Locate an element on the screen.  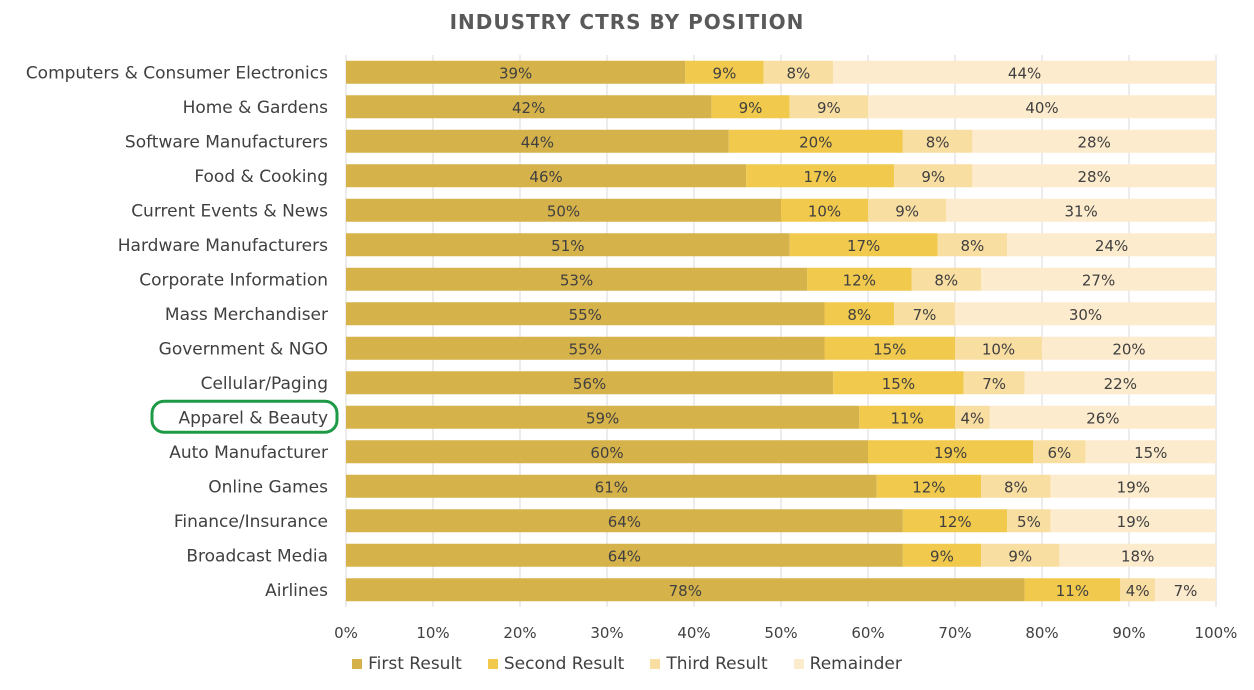
data-label: 42% is located at coordinates (528, 108).